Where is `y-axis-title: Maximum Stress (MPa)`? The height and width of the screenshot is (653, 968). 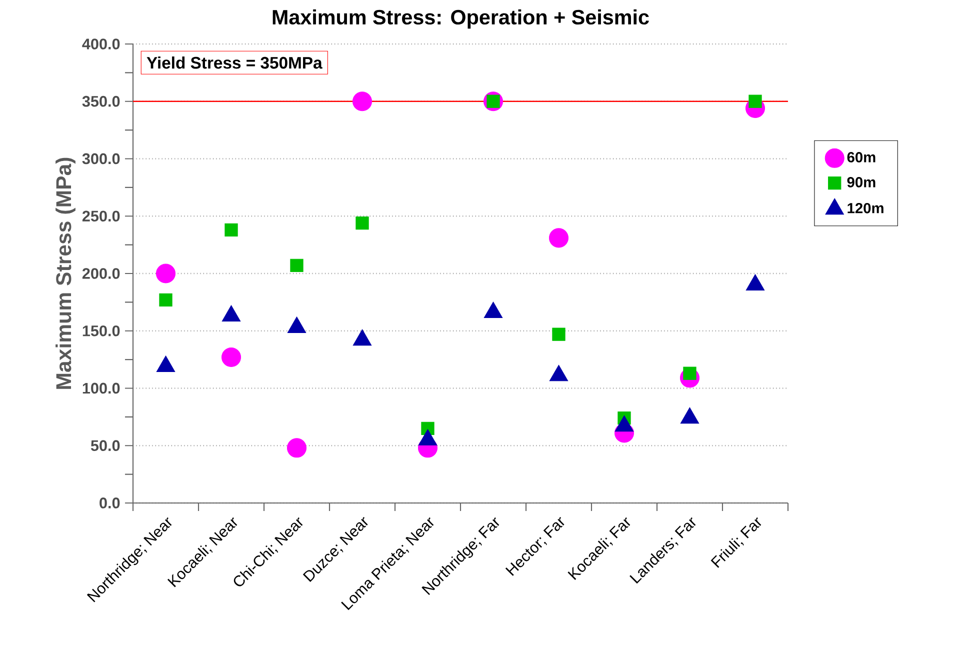
y-axis-title: Maximum Stress (MPa) is located at coordinates (66, 273).